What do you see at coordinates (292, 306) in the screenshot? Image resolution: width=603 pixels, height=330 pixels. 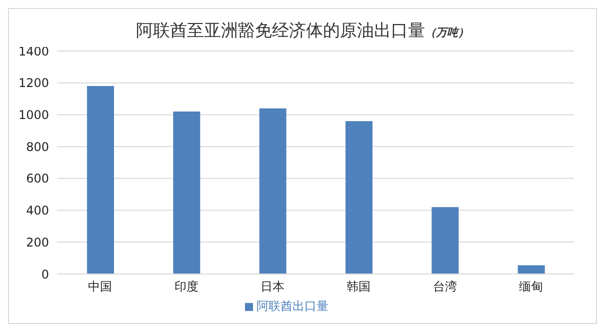 I see `legend-label: 阿联酋出口量` at bounding box center [292, 306].